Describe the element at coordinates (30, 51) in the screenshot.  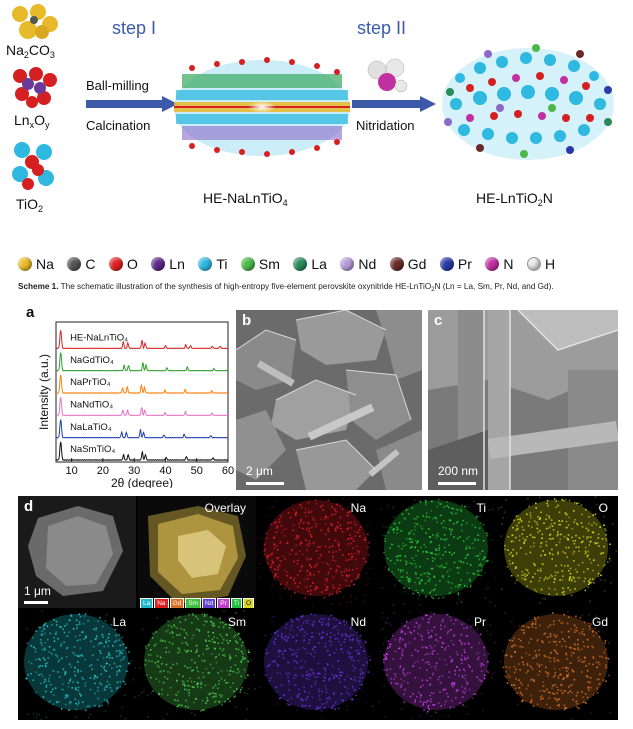
I see `reactant-1-label: Na2CO3` at that location.